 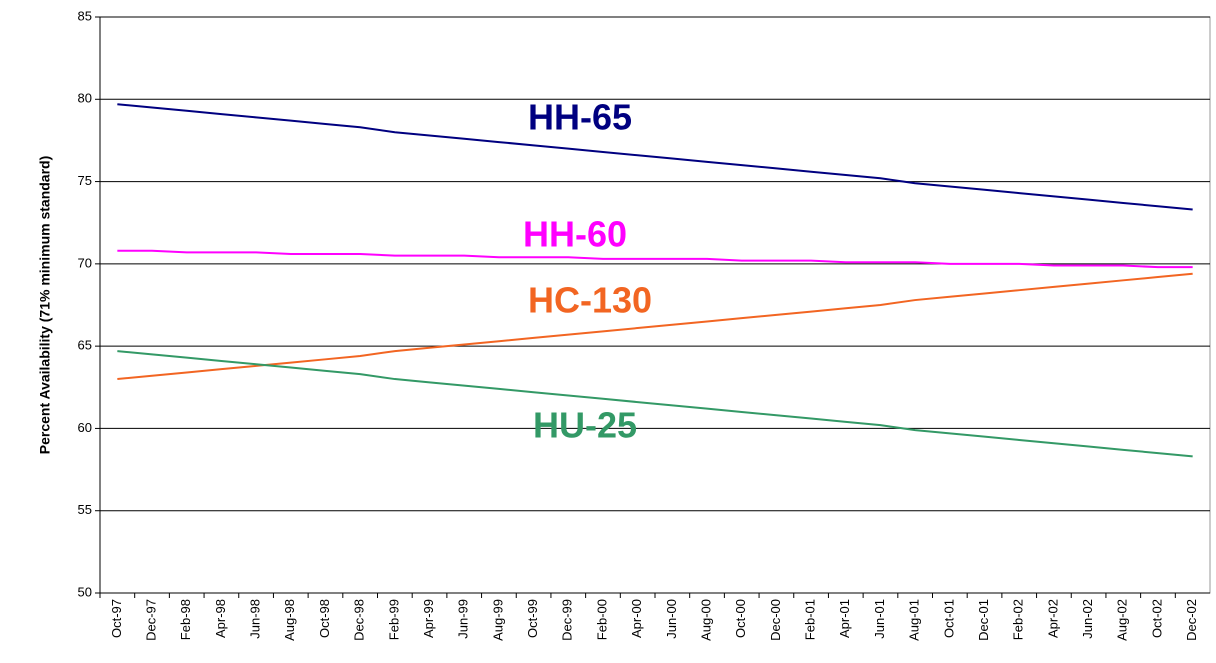 I want to click on x-tick-label: Aug-01, so click(x=914, y=620).